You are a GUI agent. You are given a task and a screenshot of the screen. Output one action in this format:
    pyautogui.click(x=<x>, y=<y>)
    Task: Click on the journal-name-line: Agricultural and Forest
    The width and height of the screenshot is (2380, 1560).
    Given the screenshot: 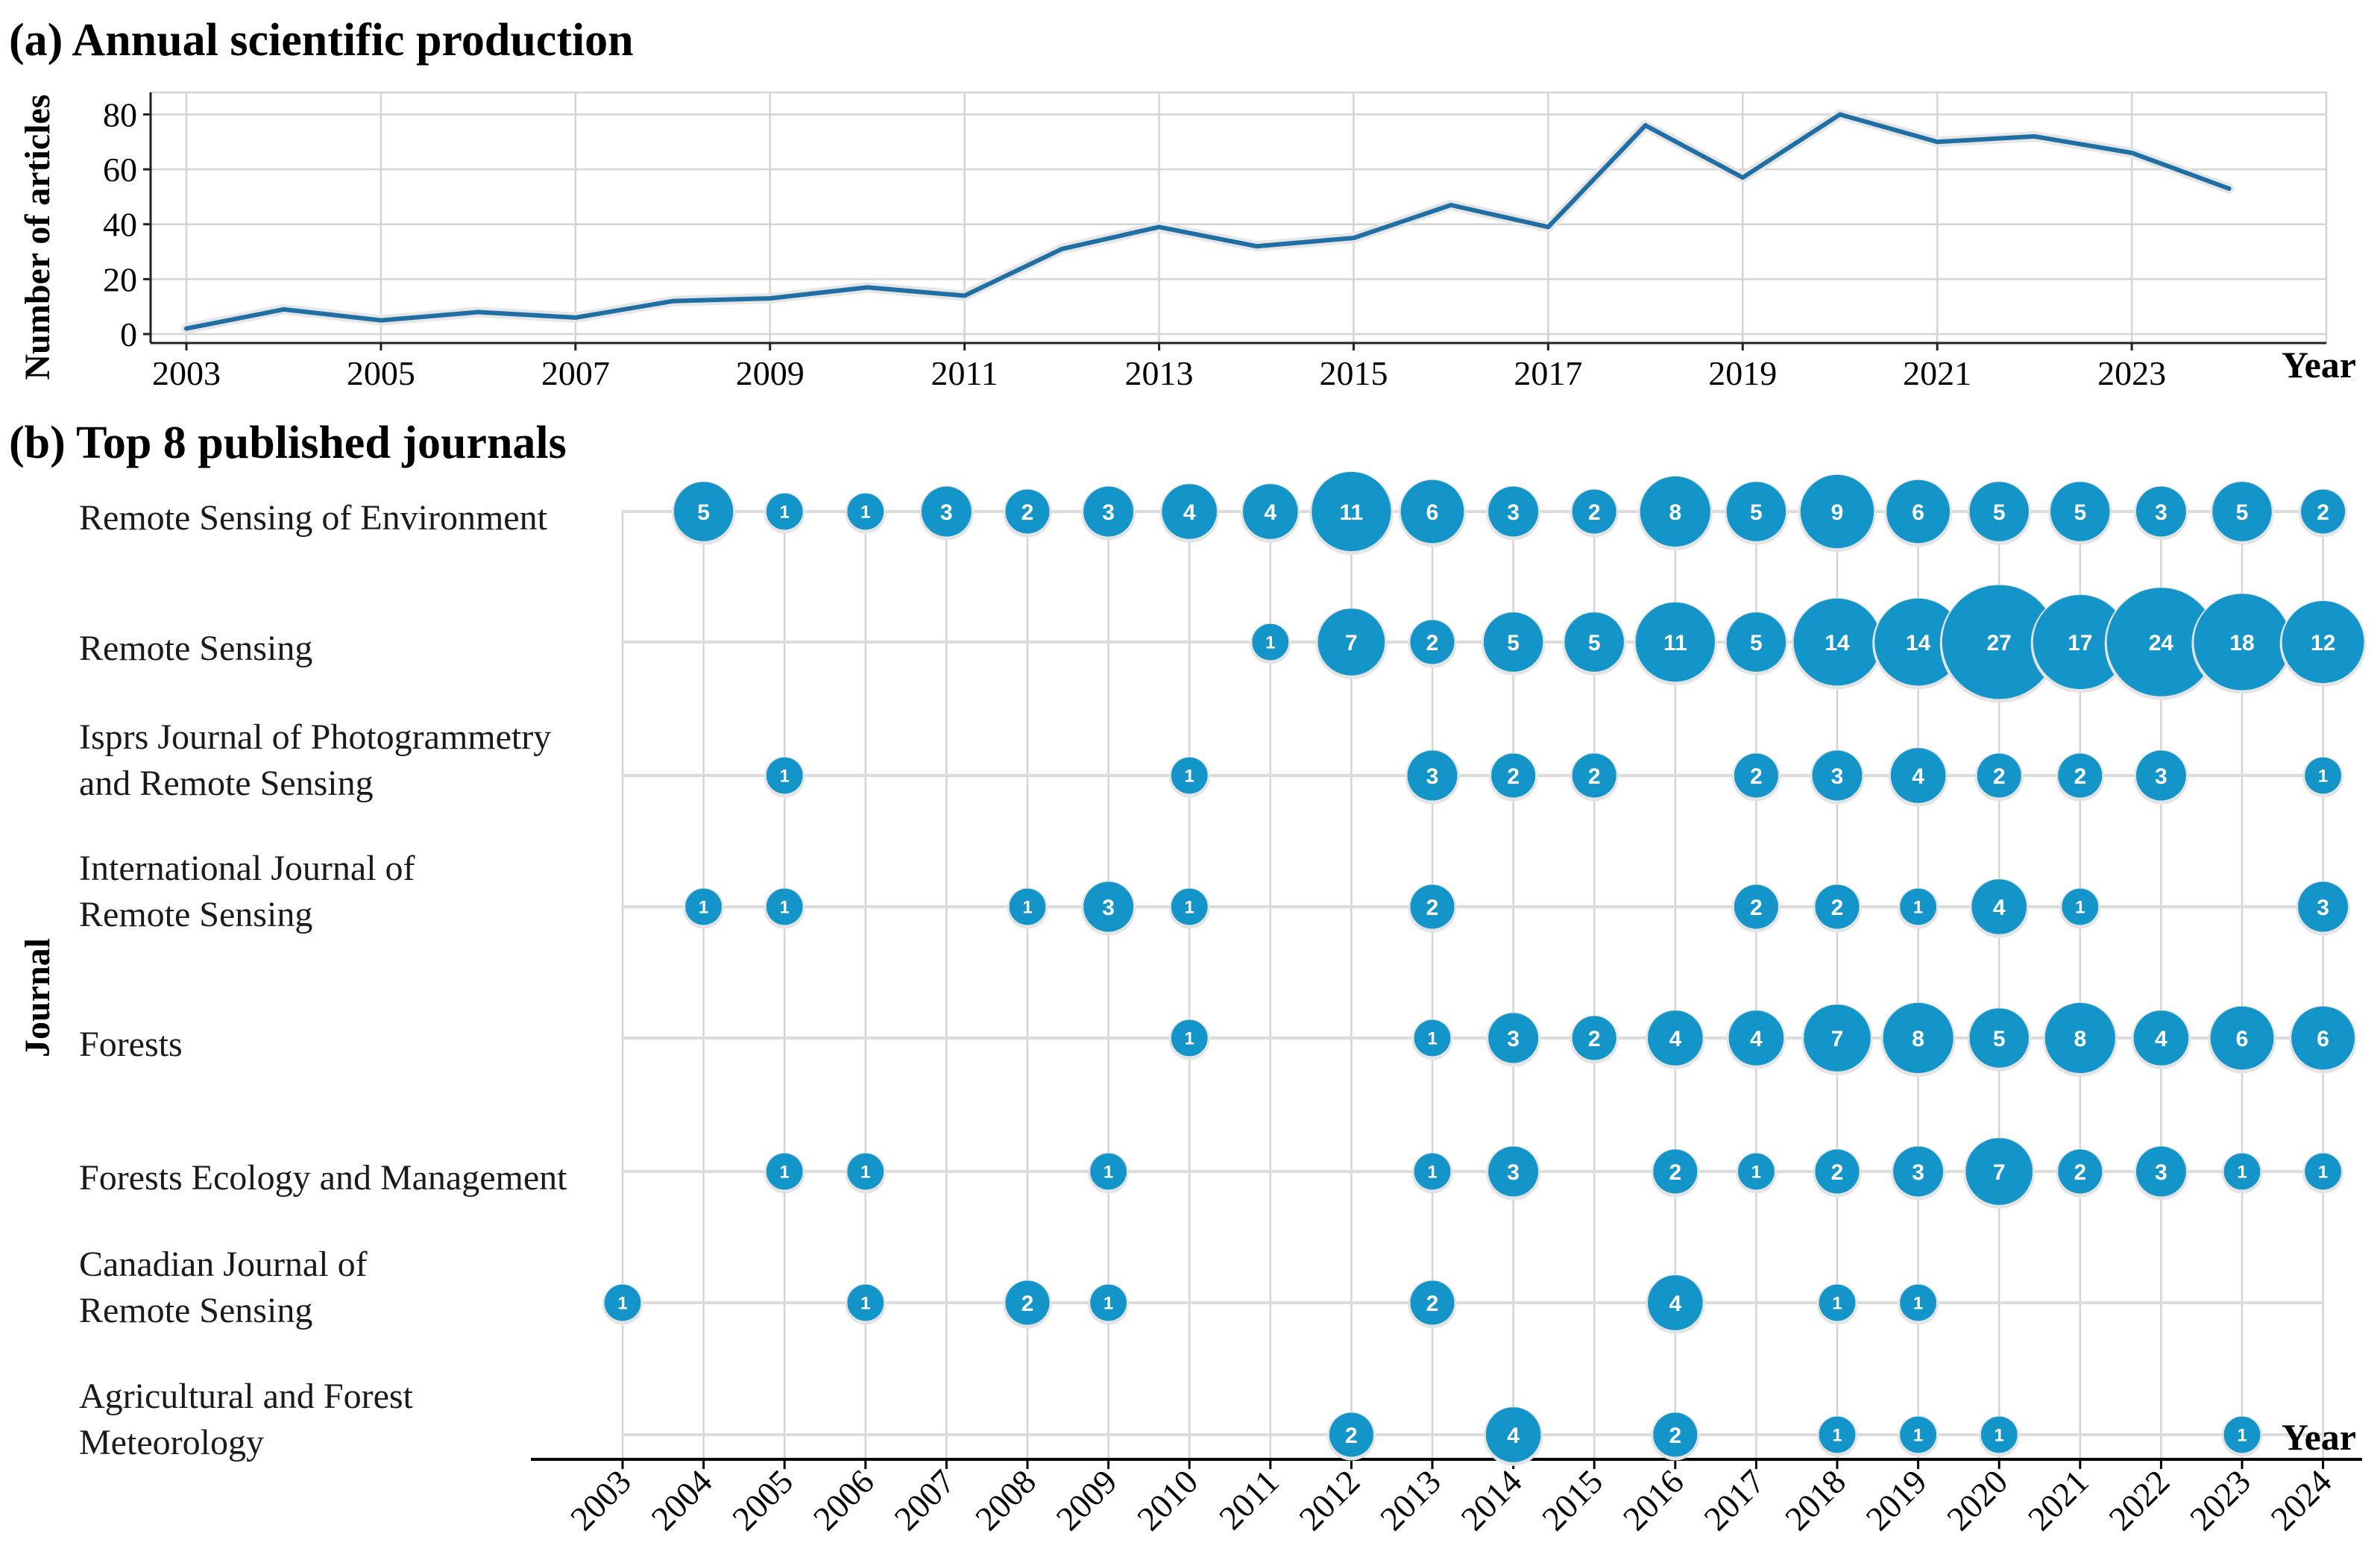 What is the action you would take?
    pyautogui.click(x=246, y=1396)
    